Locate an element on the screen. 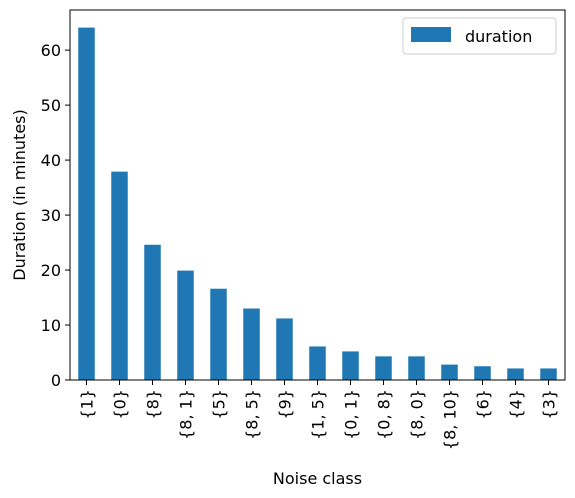  x-tick-label-7: {1, 5} is located at coordinates (318, 414).